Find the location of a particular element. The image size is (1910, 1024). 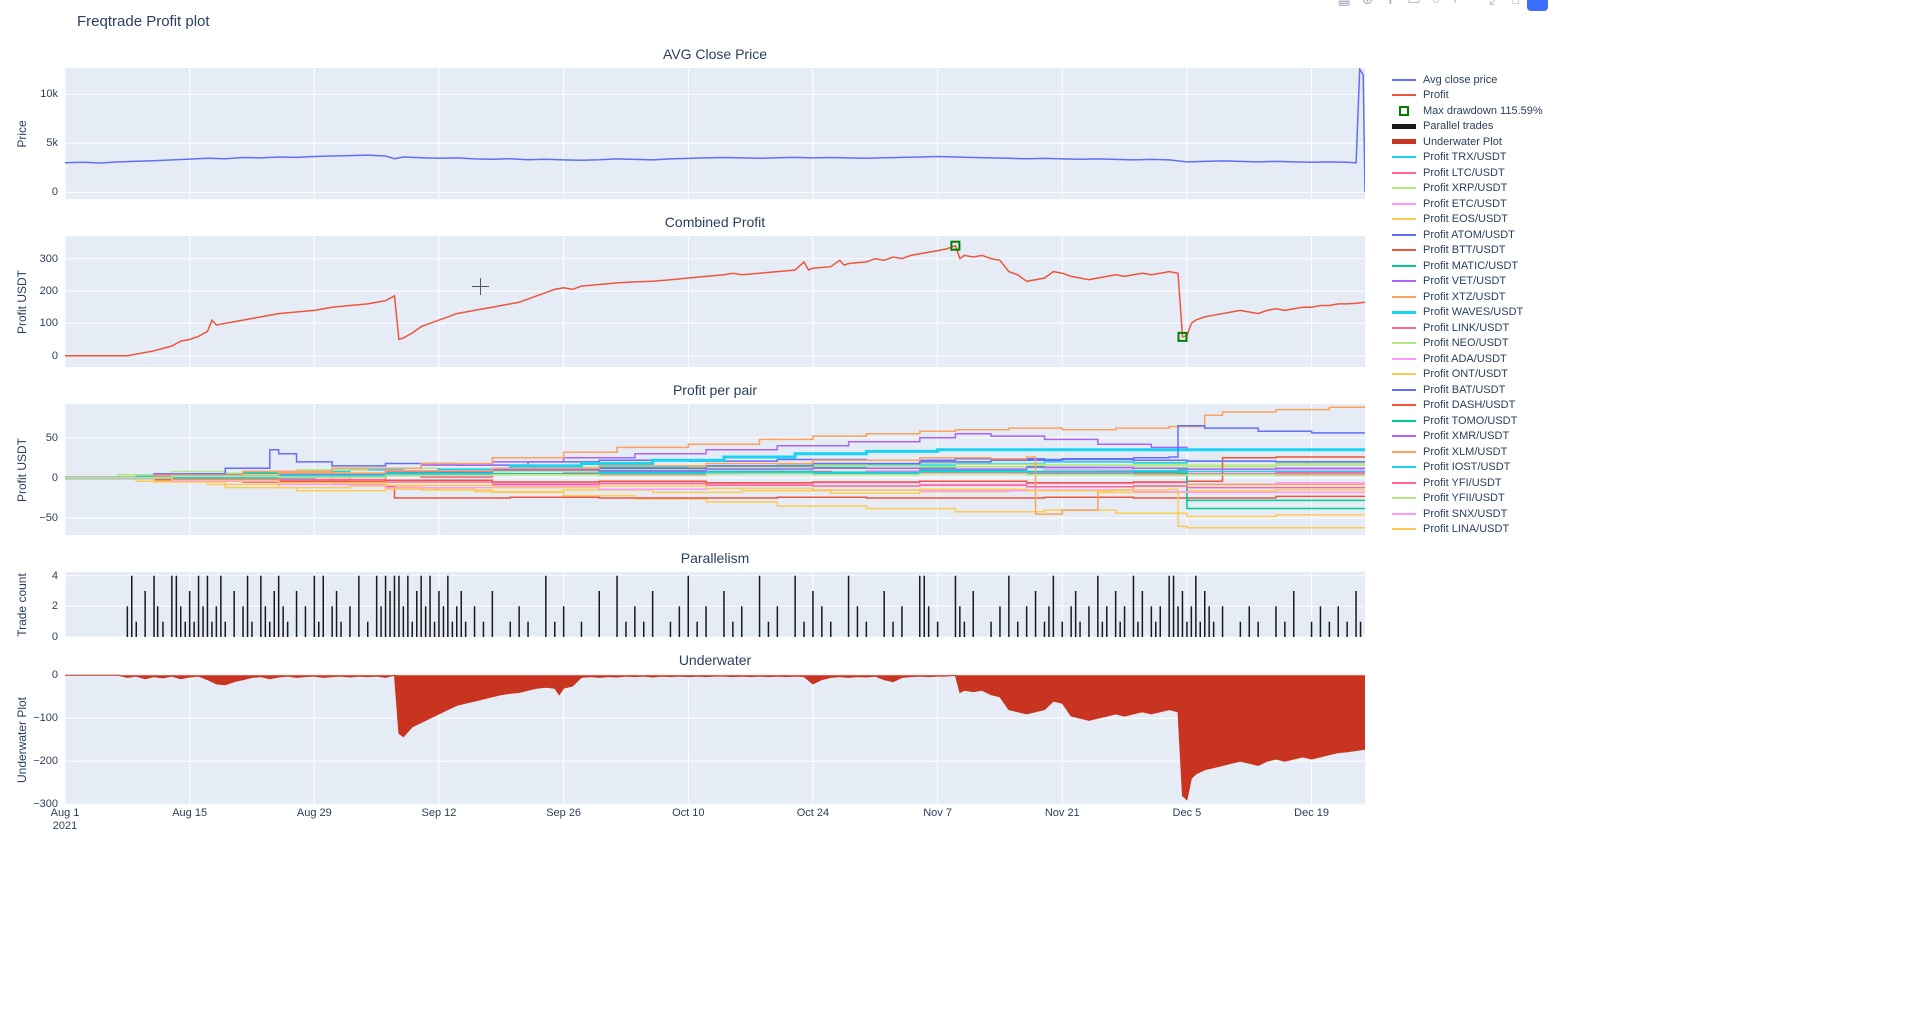

legend-item: Profit LINA/USDT is located at coordinates (1467, 530).